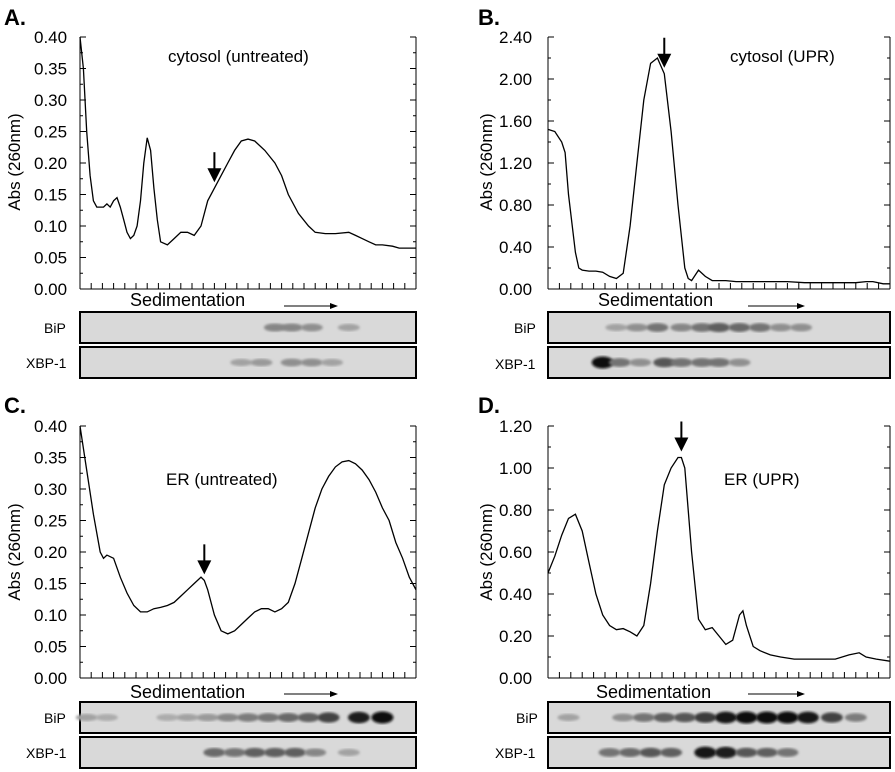 The image size is (895, 772). I want to click on y-tick-label: 0.25, so click(50, 521).